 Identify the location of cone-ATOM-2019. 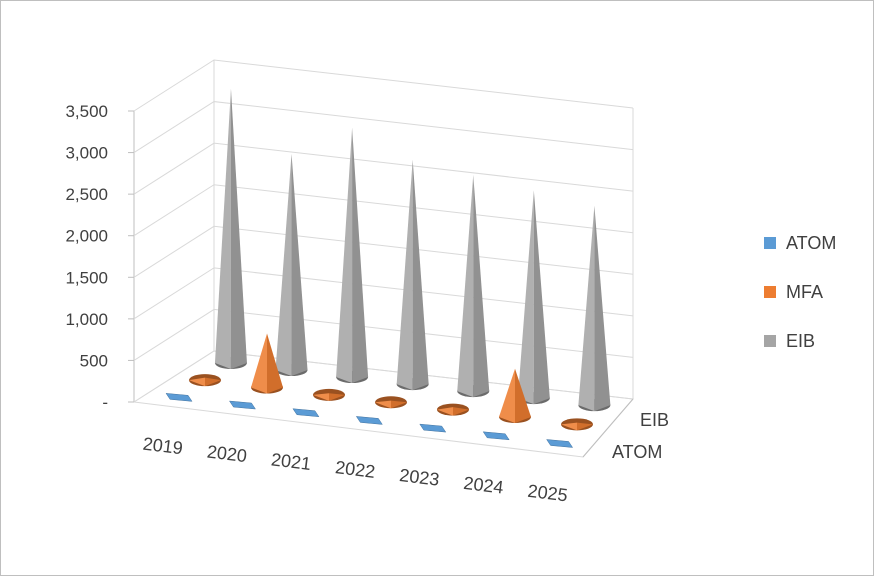
(179, 397).